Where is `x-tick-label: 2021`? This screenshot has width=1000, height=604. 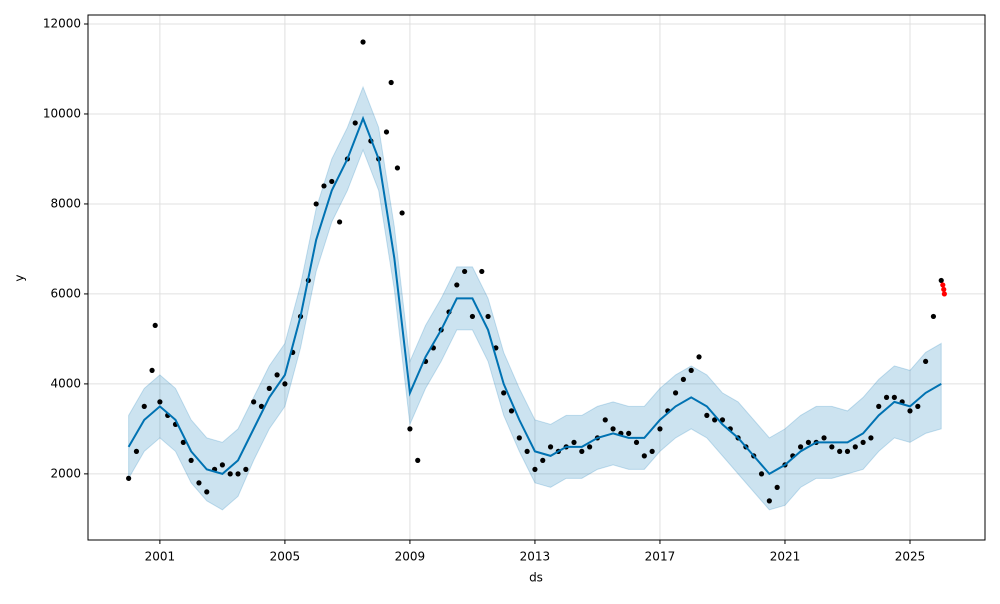
x-tick-label: 2021 is located at coordinates (785, 557).